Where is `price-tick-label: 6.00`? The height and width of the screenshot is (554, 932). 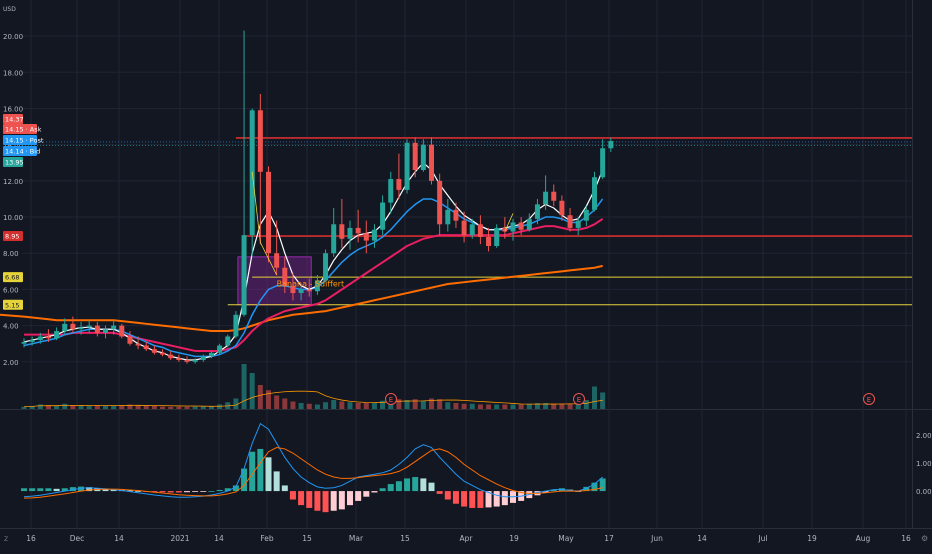
price-tick-label: 6.00 is located at coordinates (11, 290).